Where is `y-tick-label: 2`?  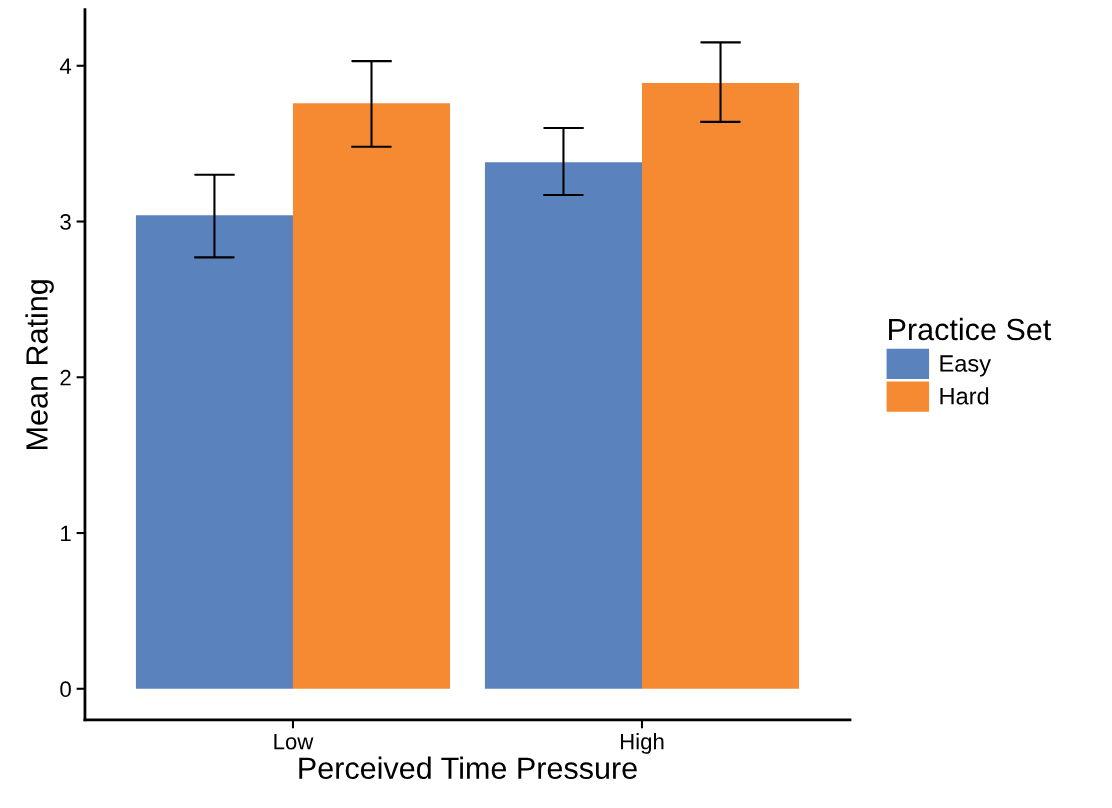
y-tick-label: 2 is located at coordinates (65, 377).